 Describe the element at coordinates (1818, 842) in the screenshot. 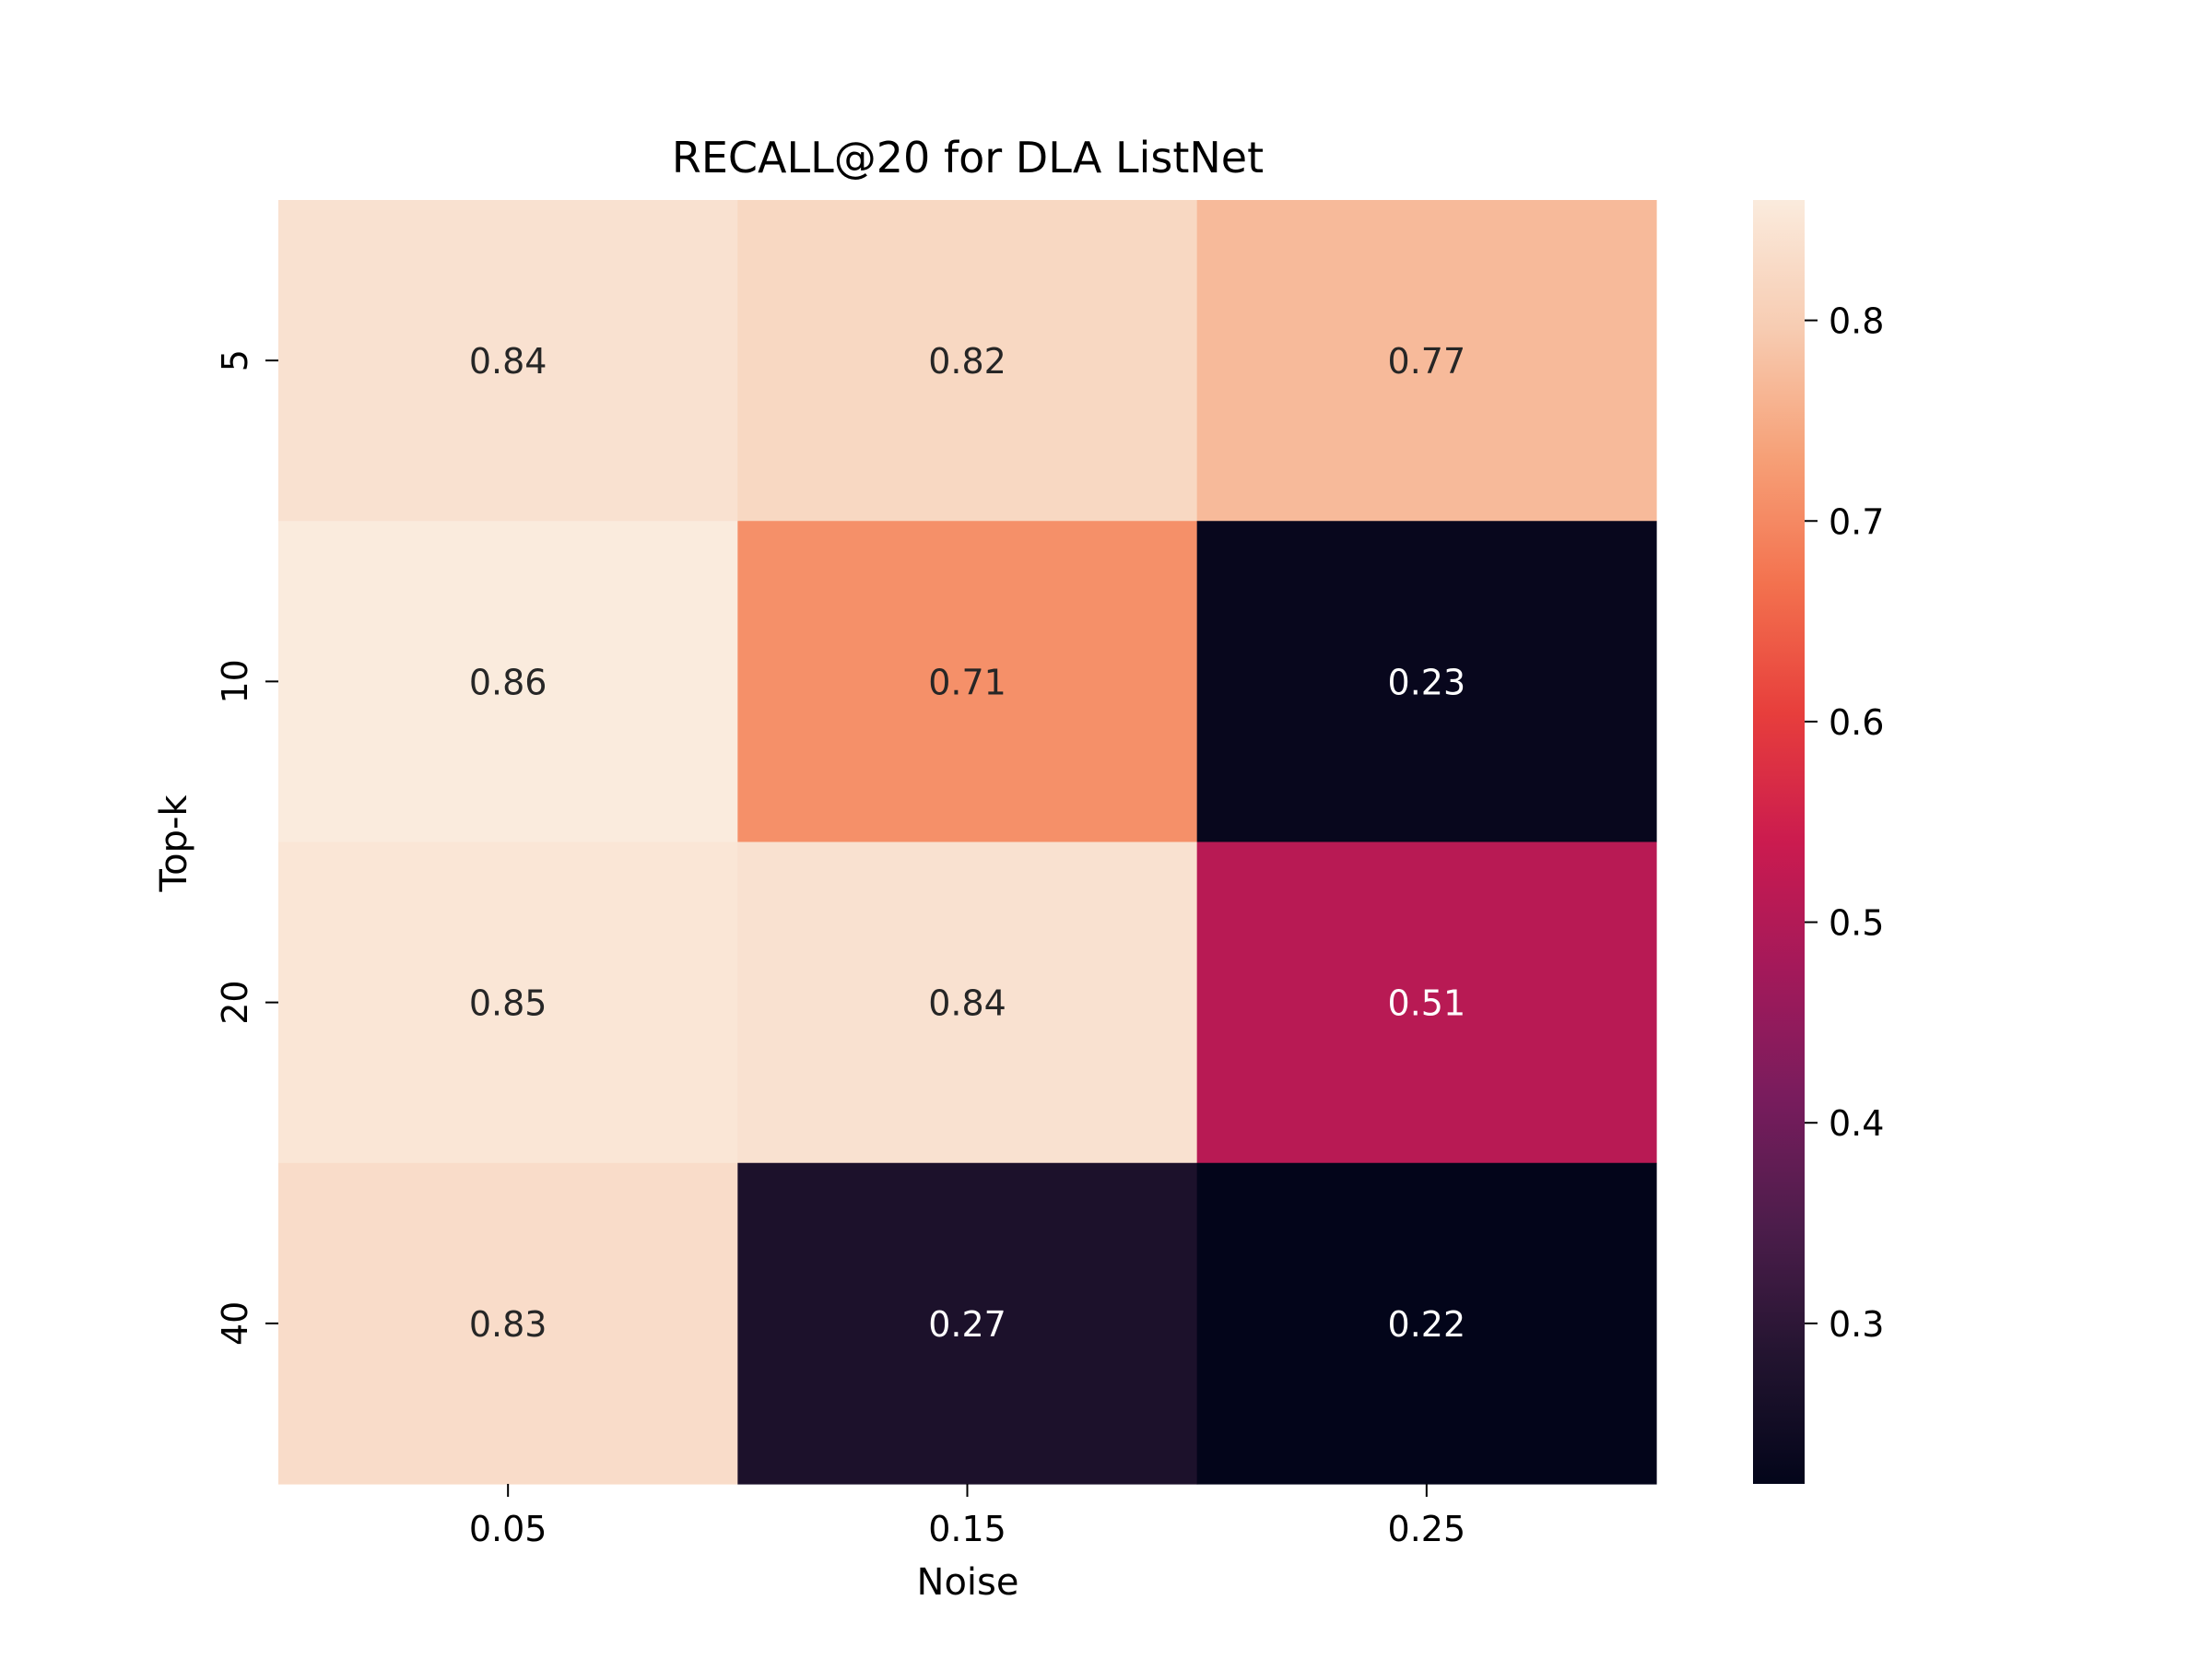

I see `colorbar: 0.3 0.4 0.5 0.6 0.7 0.8` at that location.